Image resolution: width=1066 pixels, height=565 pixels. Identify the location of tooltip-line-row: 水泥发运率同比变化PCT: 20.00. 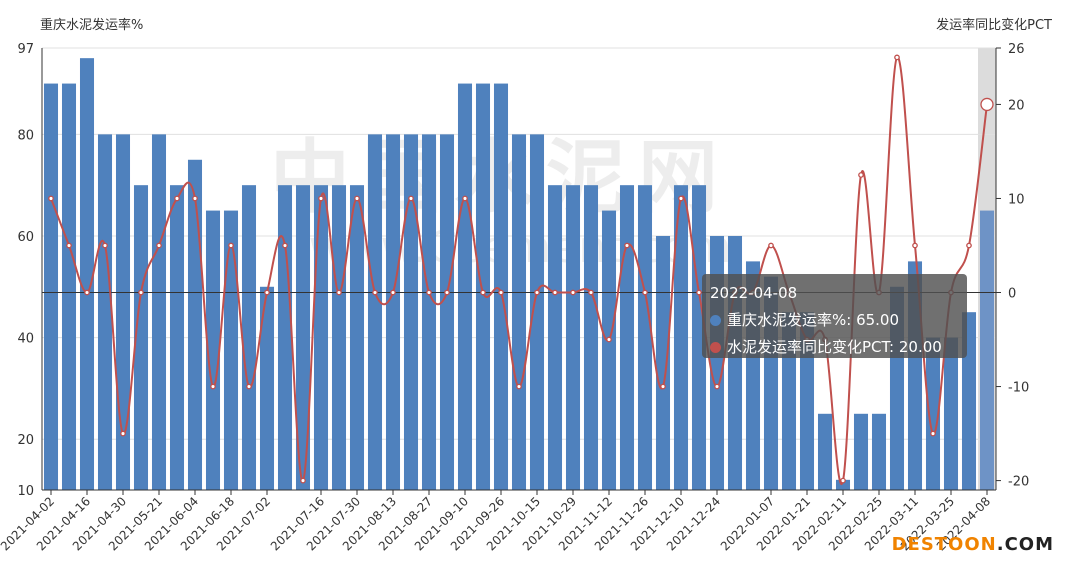
(834, 347).